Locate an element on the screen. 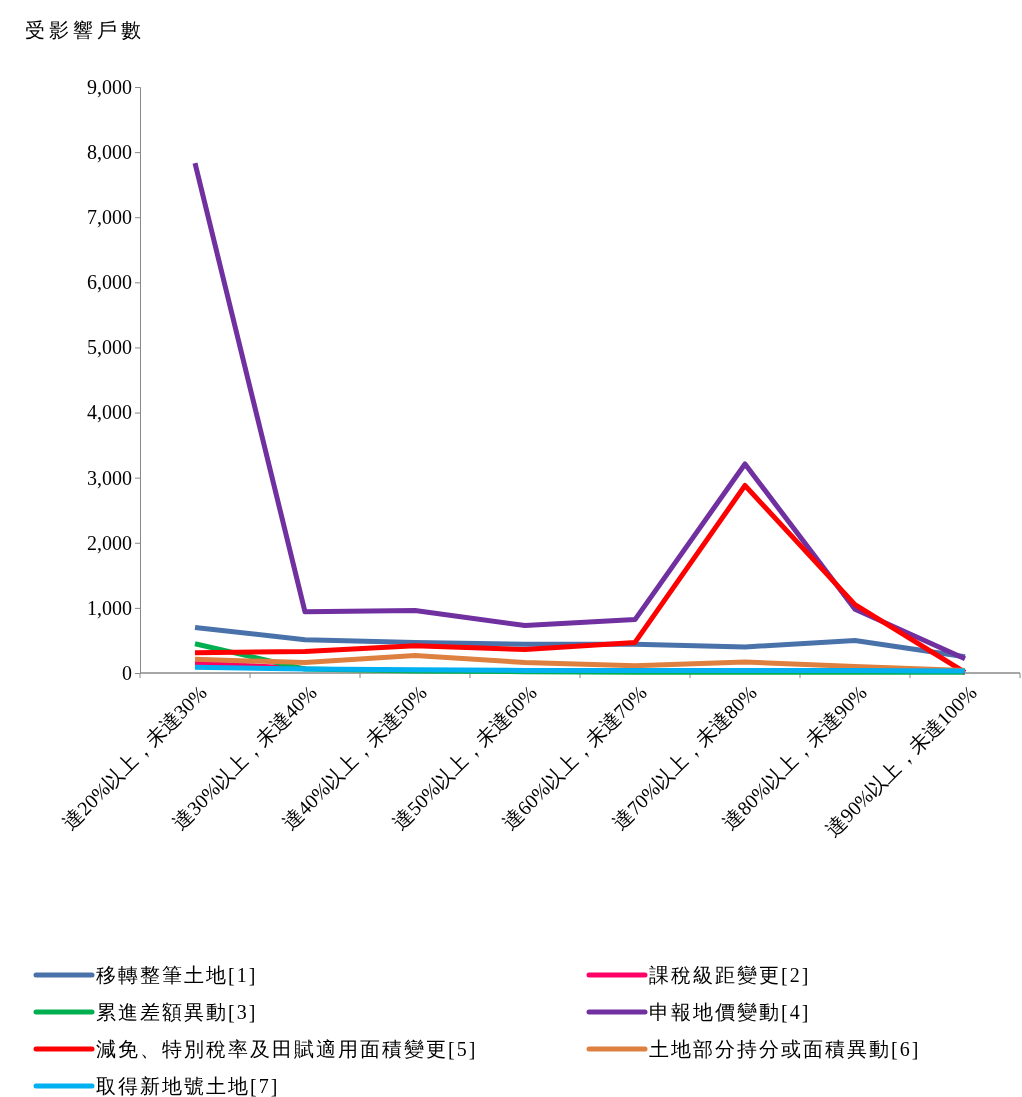 The height and width of the screenshot is (1097, 1022). legend-label: 取得新地號土地[7] is located at coordinates (188, 1086).